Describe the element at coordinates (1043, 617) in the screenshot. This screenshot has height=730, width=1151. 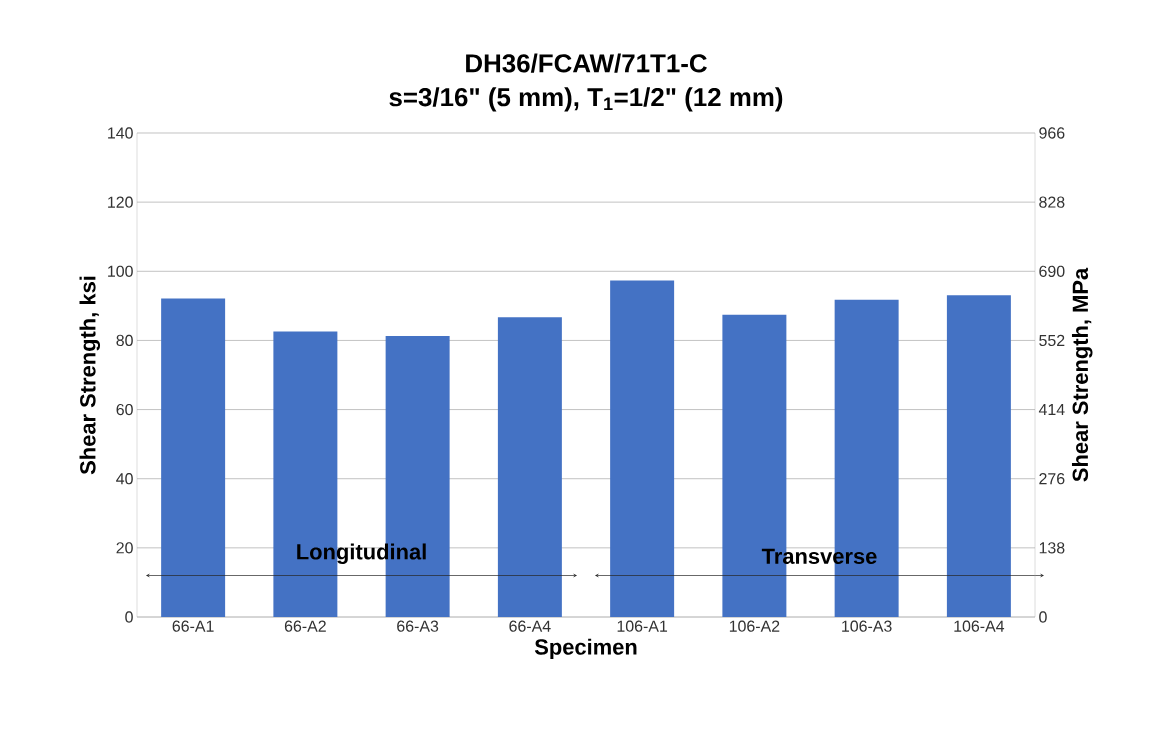
I see `y2-tick-label: 0` at that location.